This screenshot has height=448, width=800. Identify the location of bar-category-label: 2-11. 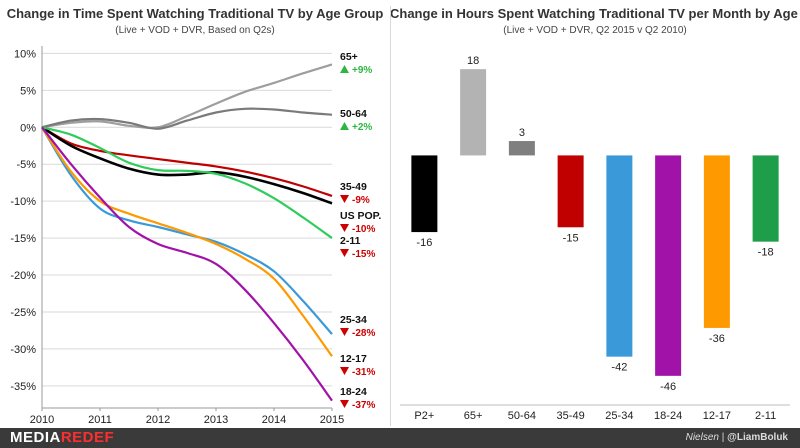
(765, 416).